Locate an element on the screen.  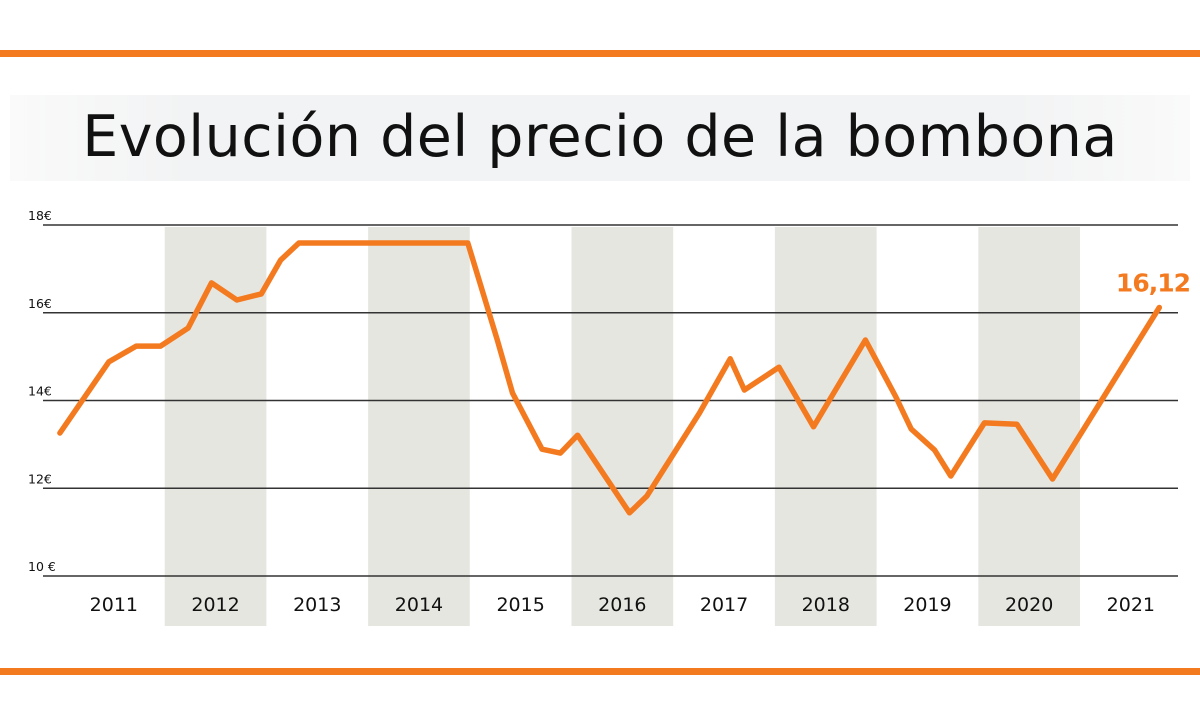
last-value-label: 16,12 is located at coordinates (1153, 282).